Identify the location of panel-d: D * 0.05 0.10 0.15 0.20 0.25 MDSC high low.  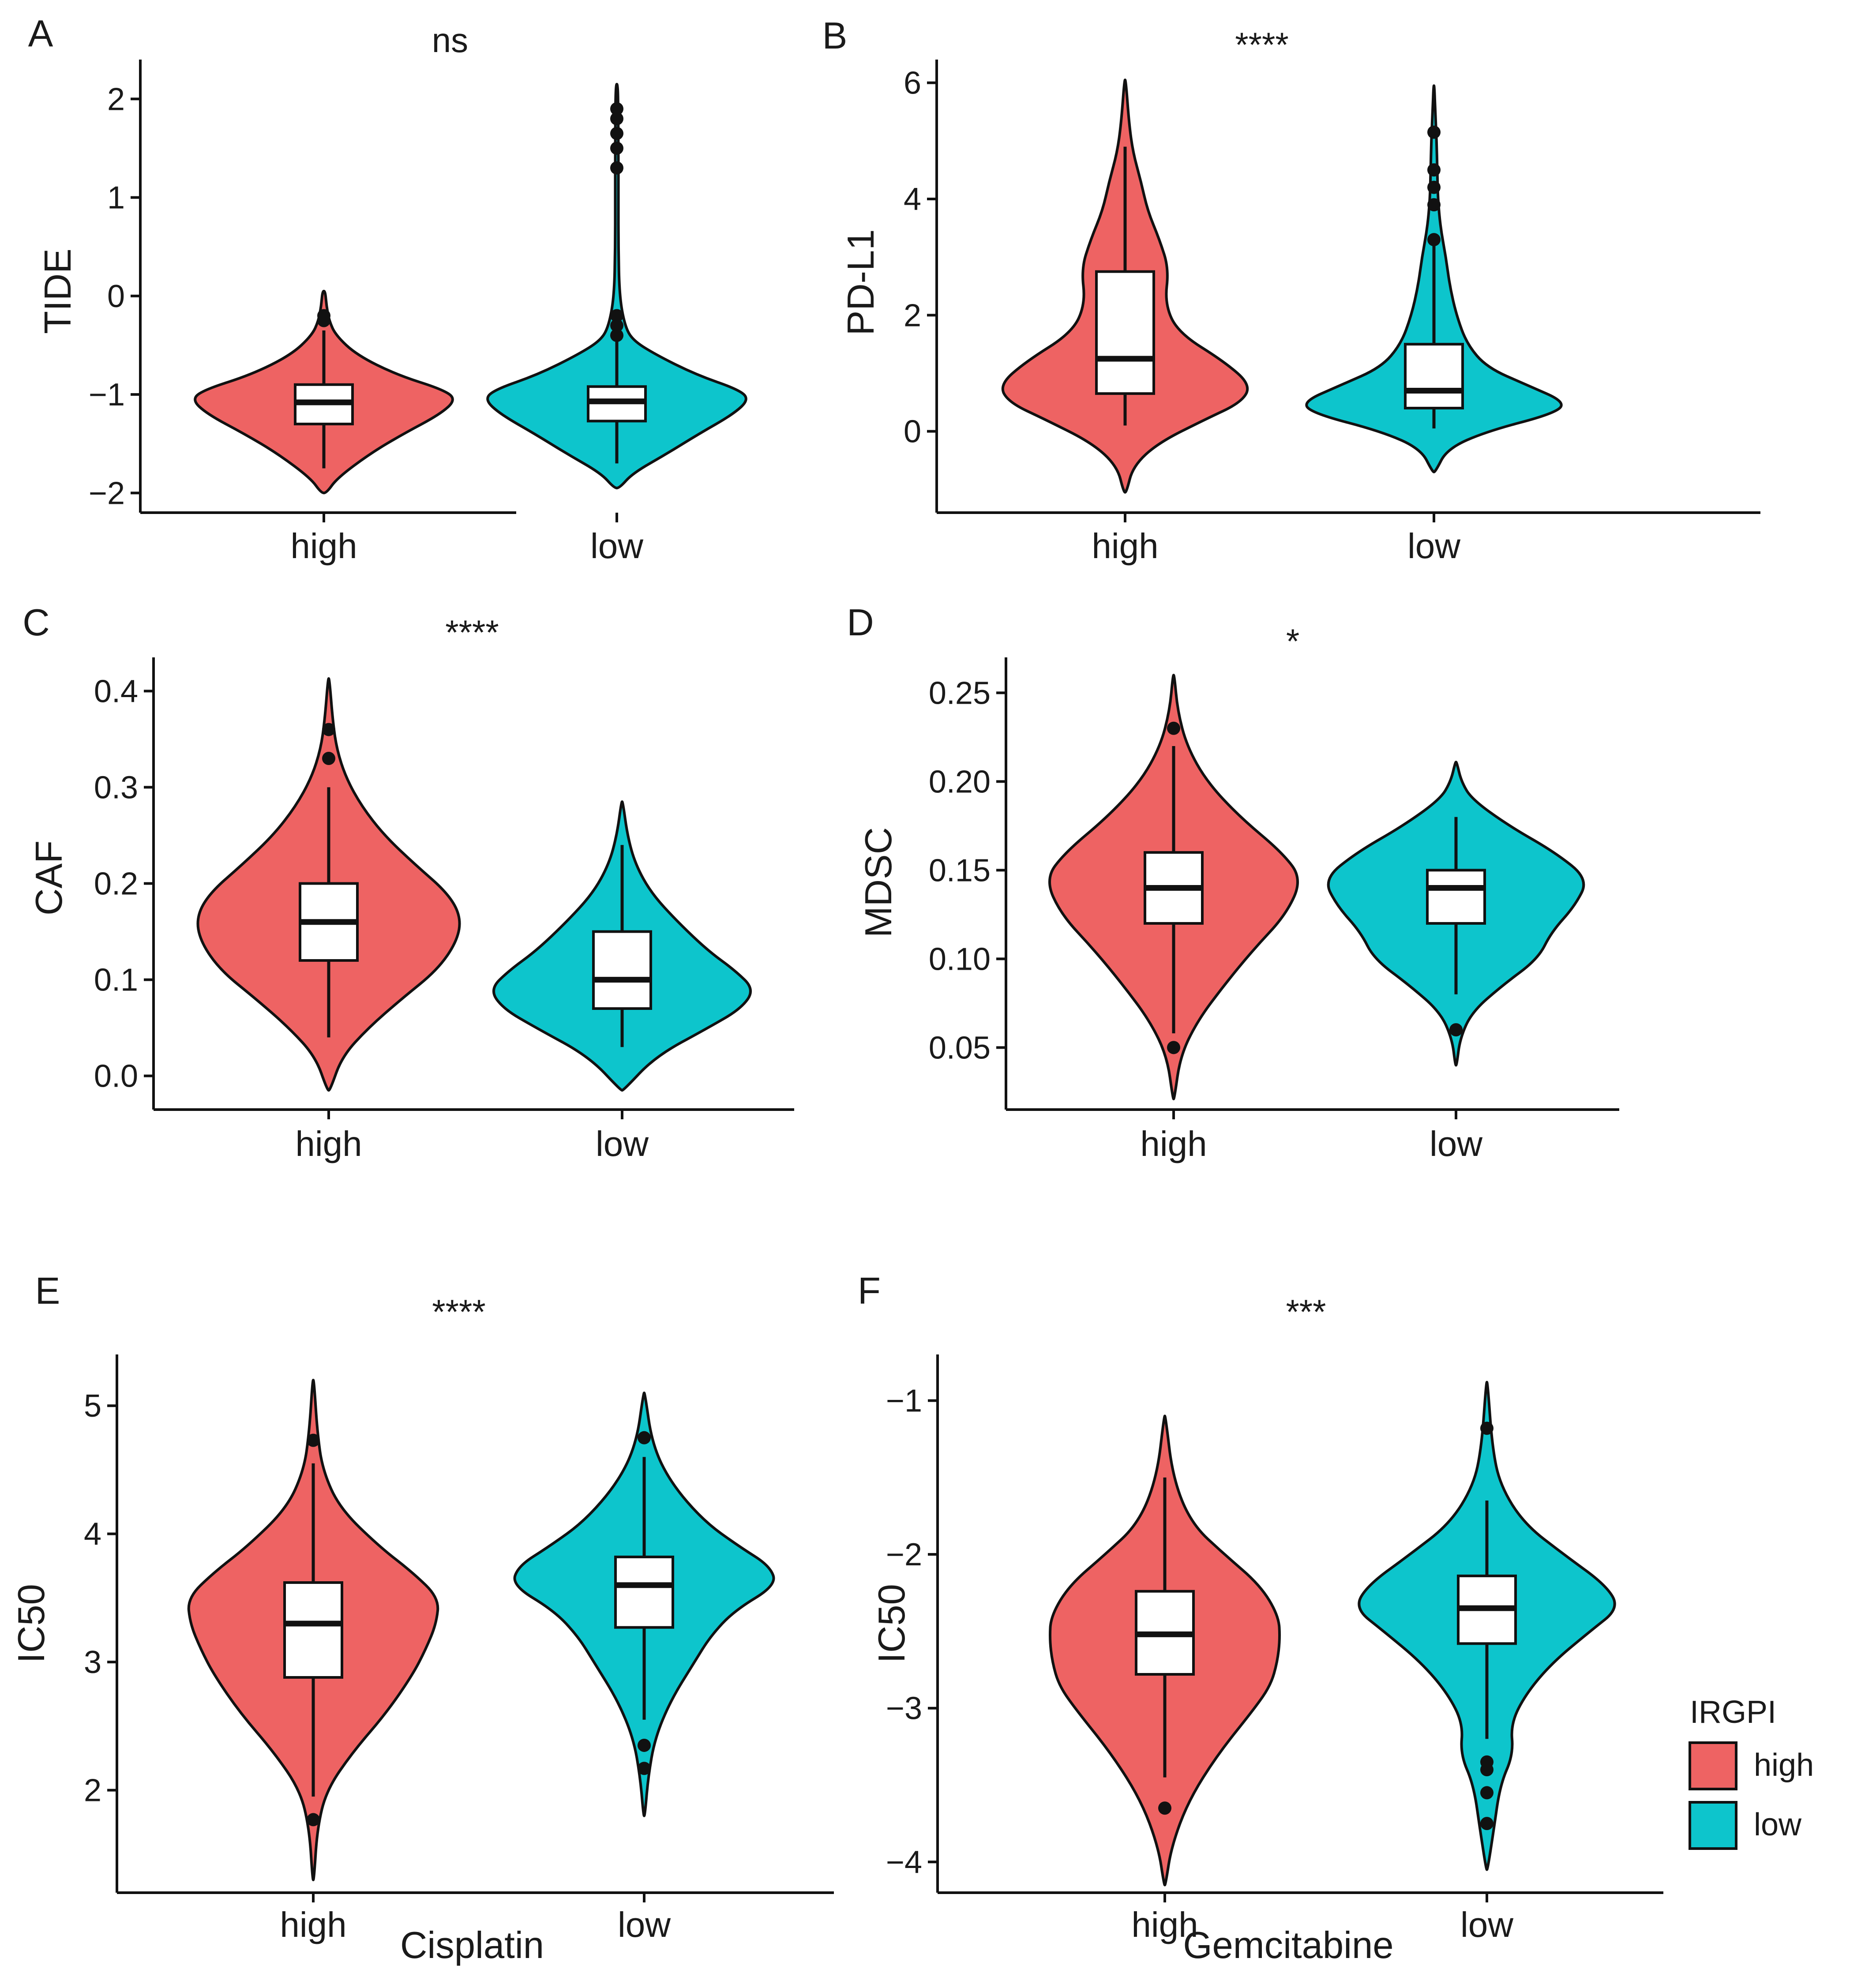
(1233, 882).